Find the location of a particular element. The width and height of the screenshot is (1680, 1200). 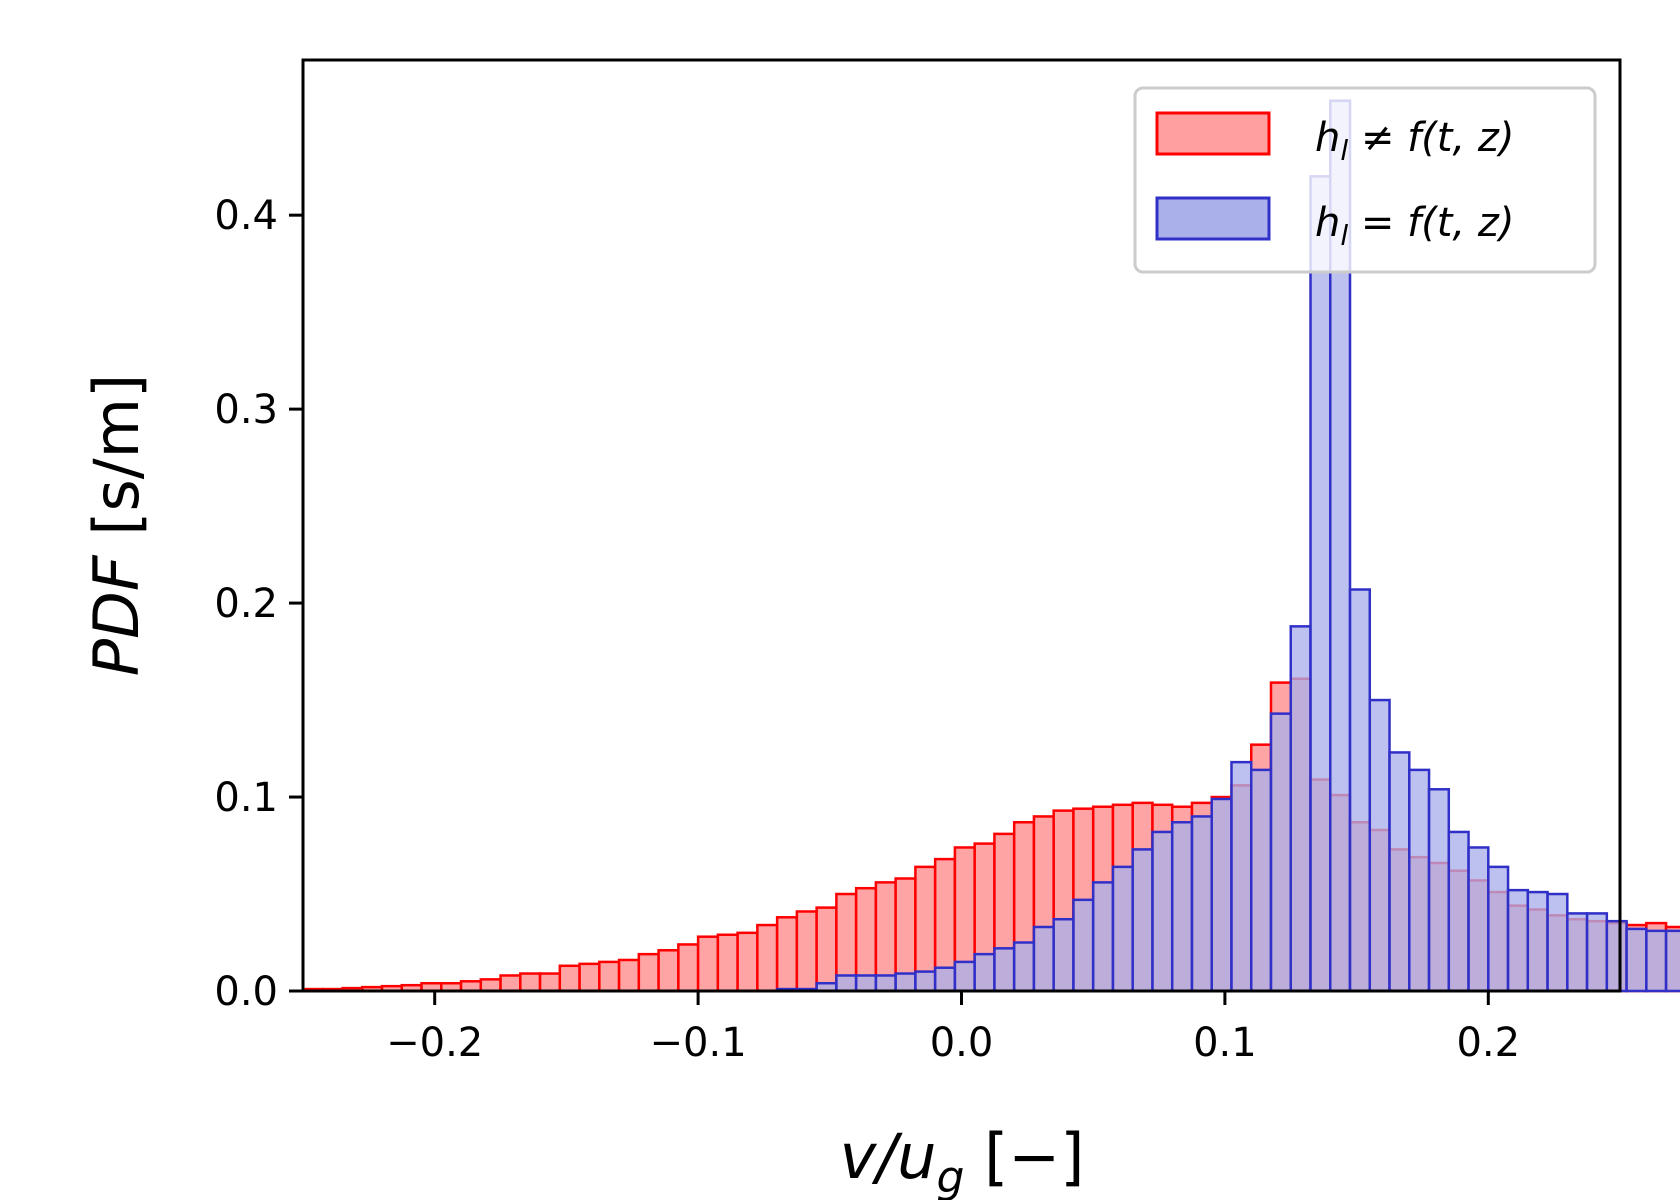

x-tick-label: 0.2 is located at coordinates (1488, 1043).